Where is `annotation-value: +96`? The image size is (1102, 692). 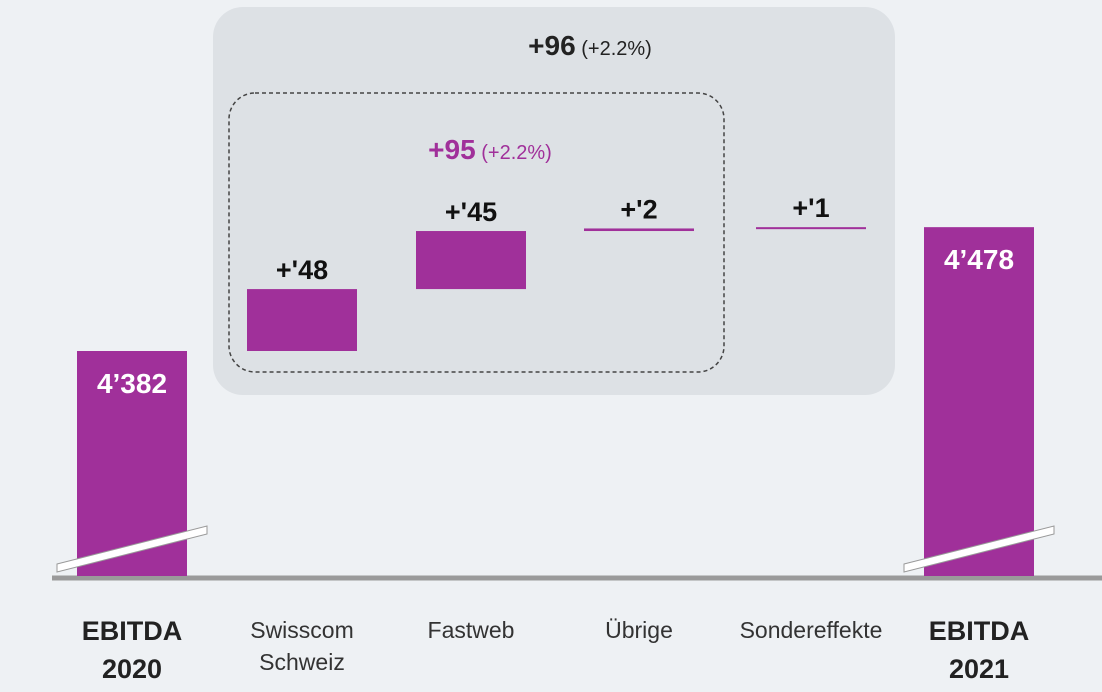 annotation-value: +96 is located at coordinates (552, 45).